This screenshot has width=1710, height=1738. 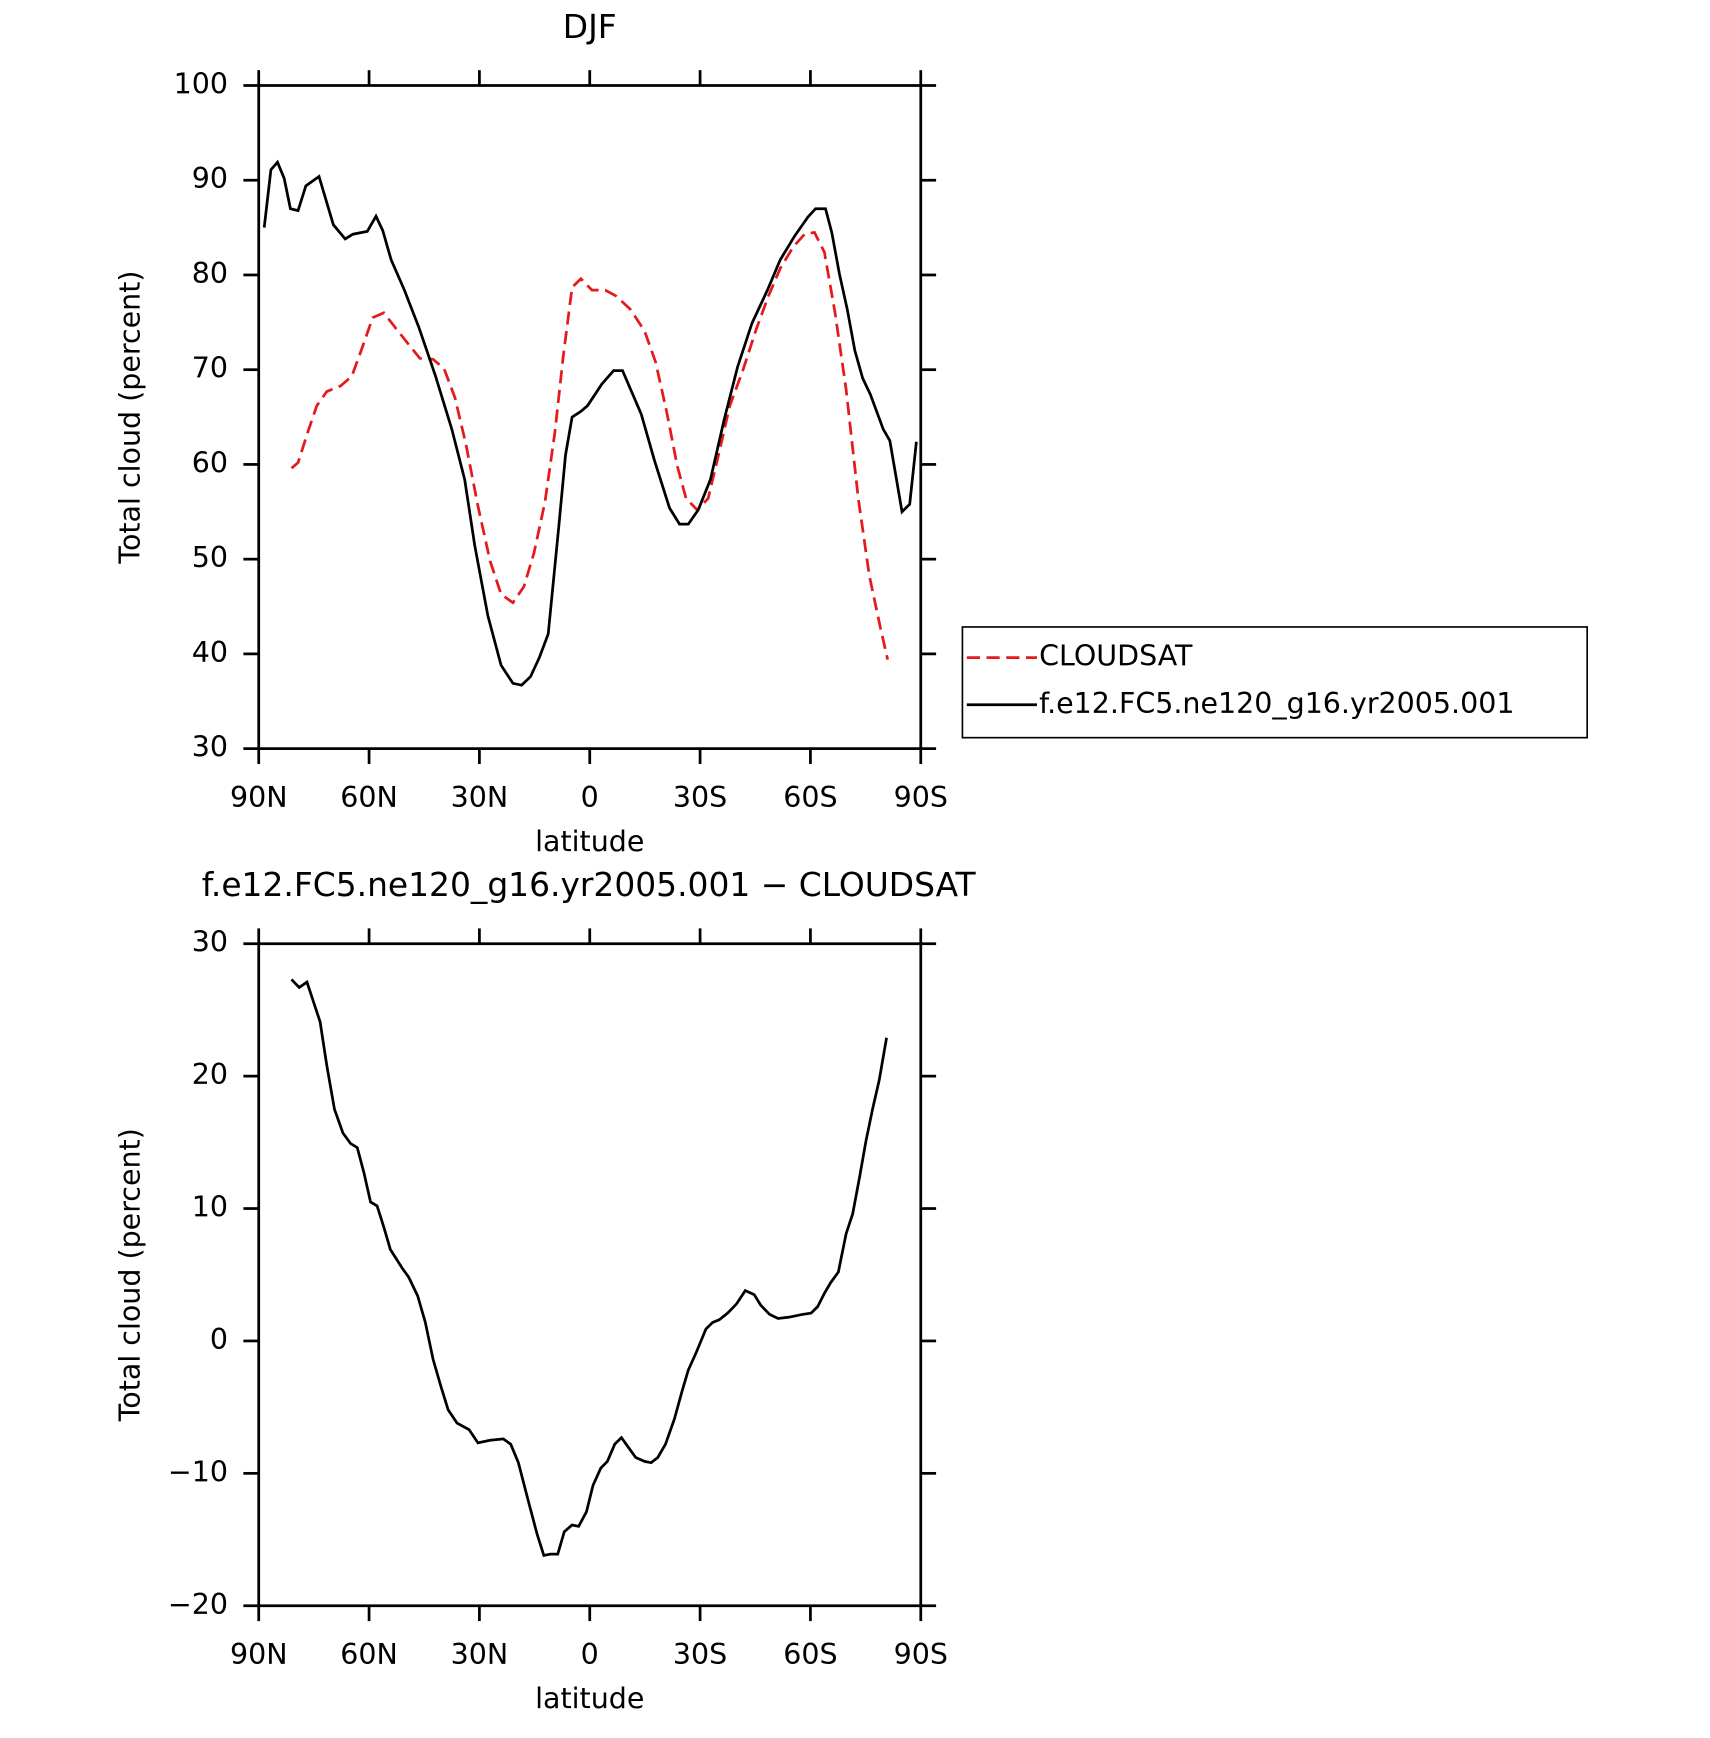 What do you see at coordinates (198, 1604) in the screenshot?
I see `y-tick-label: −20` at bounding box center [198, 1604].